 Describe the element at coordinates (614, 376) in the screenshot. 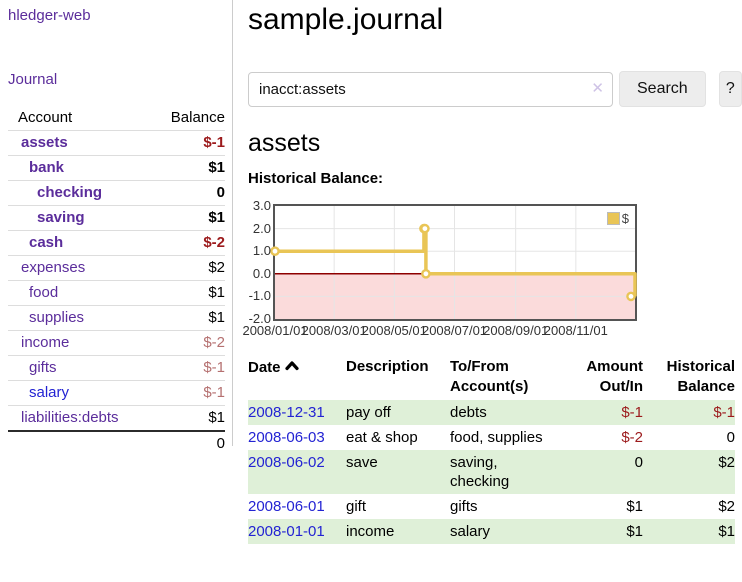

I see `register-col-amount: Amount Out/In` at that location.